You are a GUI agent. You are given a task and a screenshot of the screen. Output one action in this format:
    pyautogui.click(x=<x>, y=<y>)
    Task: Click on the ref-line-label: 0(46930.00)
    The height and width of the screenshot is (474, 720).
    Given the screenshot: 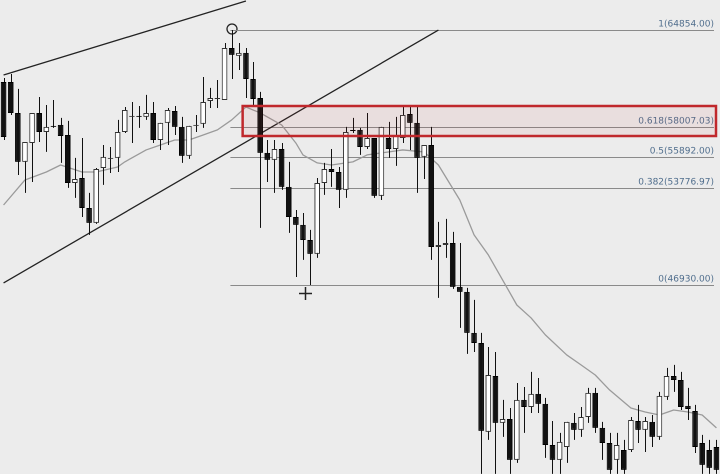 What is the action you would take?
    pyautogui.click(x=686, y=279)
    